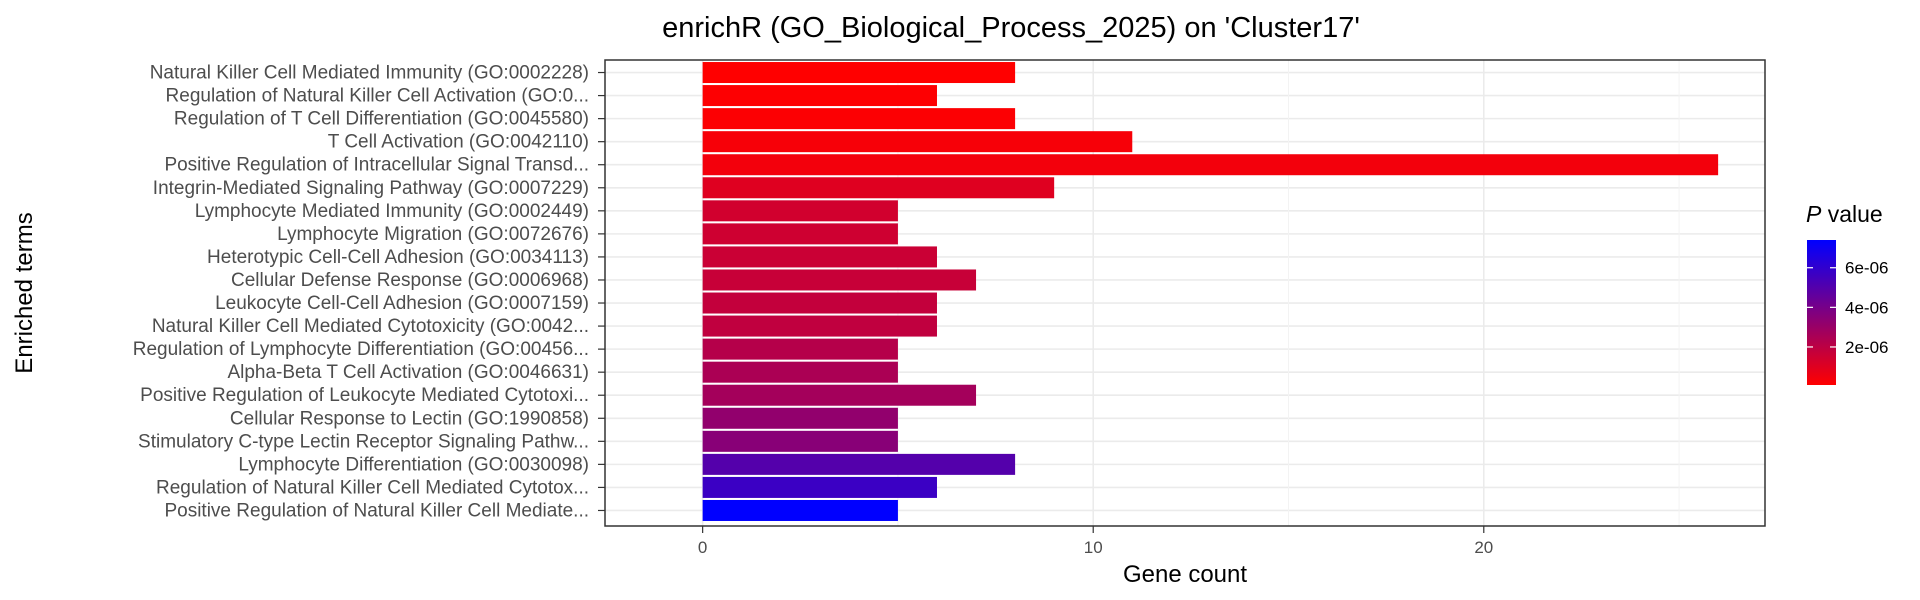  I want to click on legend-tick-label: 4e-06, so click(1866, 307).